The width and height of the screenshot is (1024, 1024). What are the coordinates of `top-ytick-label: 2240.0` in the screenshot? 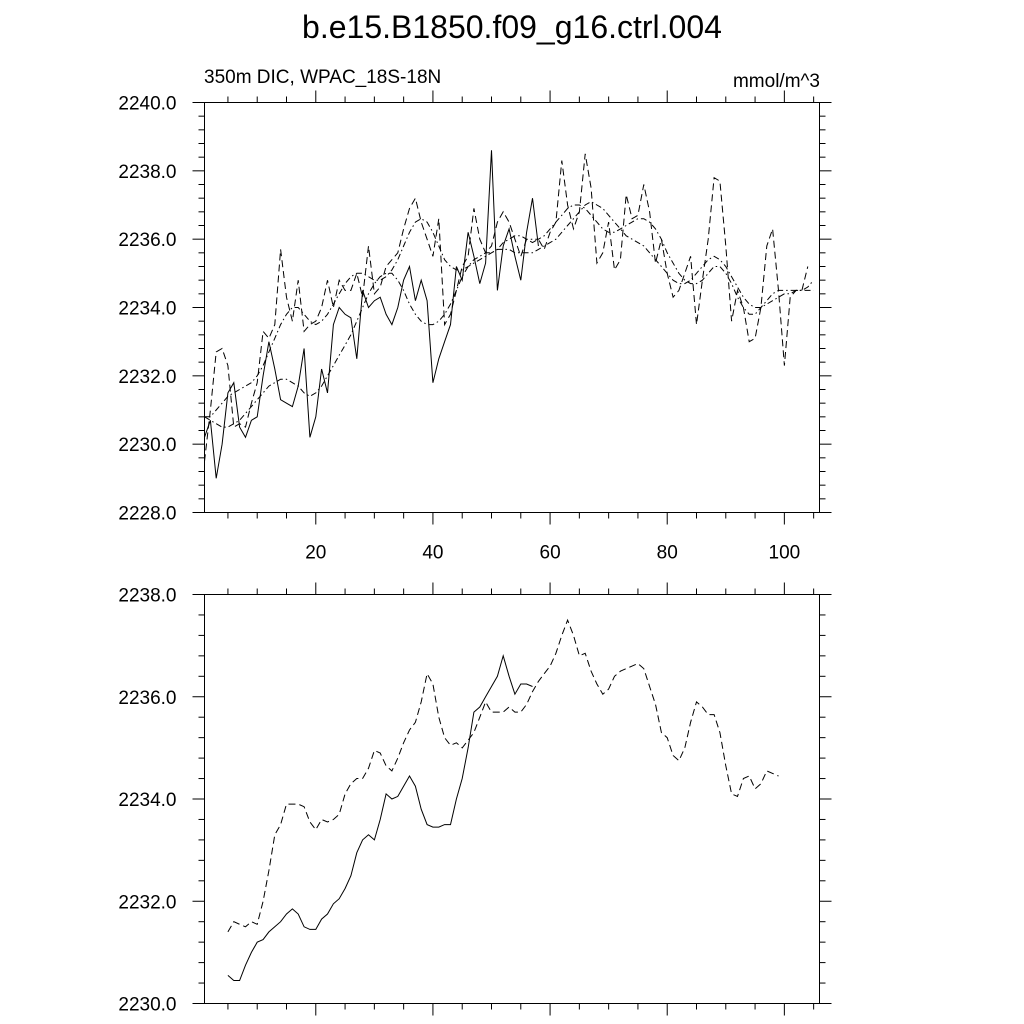 It's located at (147, 104).